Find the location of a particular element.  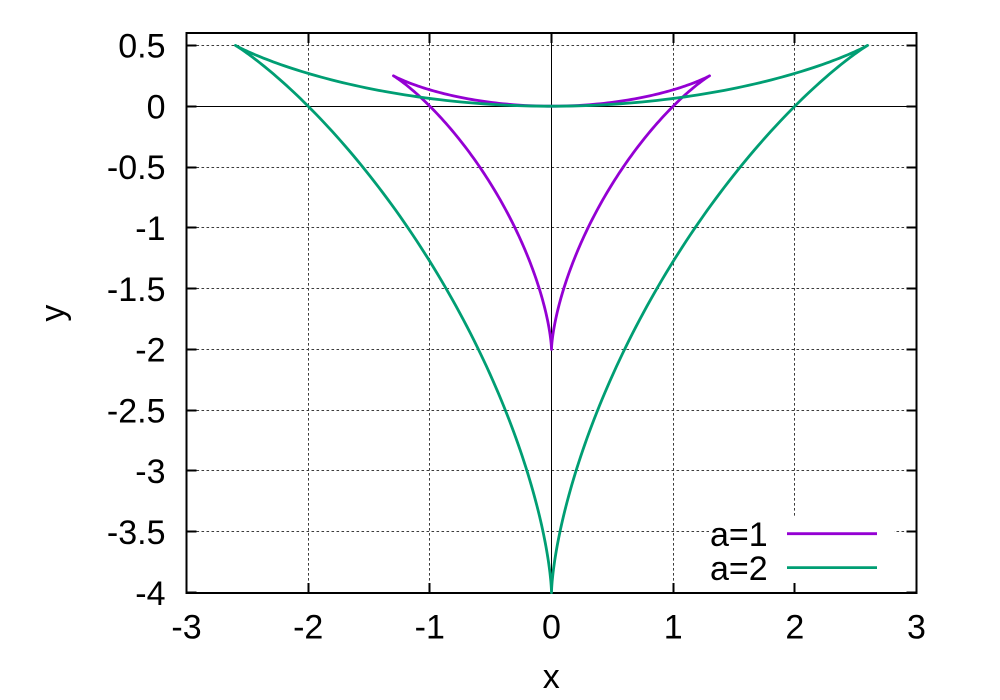

svg-text: -3.5 is located at coordinates (136, 533).